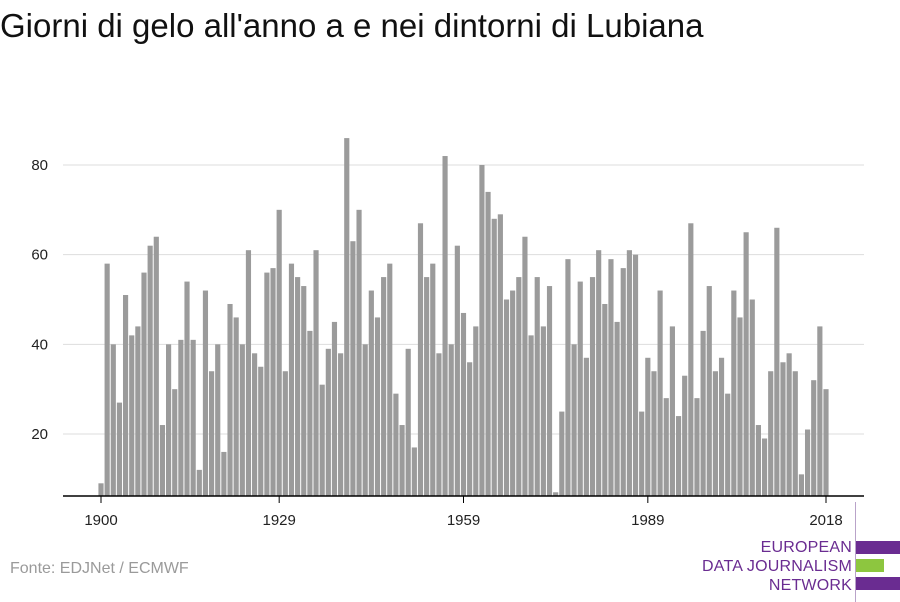 The width and height of the screenshot is (900, 602). What do you see at coordinates (629, 373) in the screenshot?
I see `bar-1986` at bounding box center [629, 373].